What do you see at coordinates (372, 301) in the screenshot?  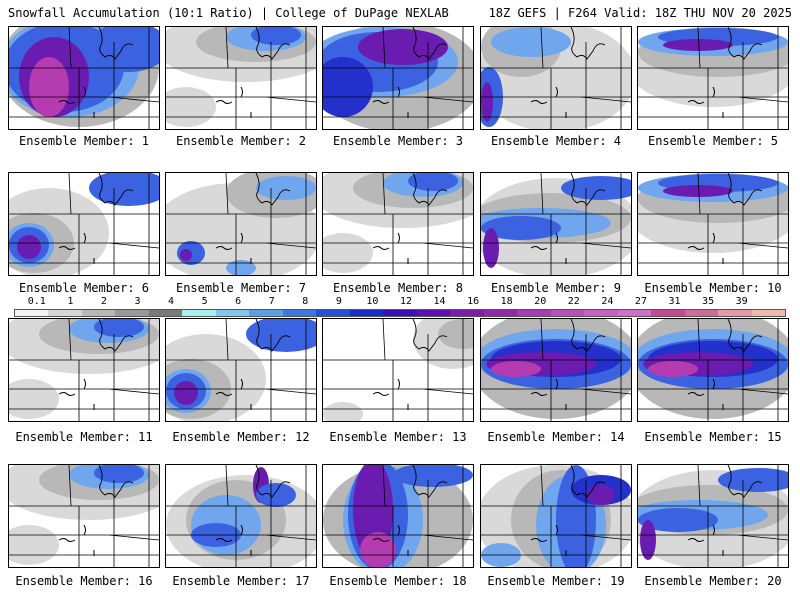 I see `colorbar-label: 10` at bounding box center [372, 301].